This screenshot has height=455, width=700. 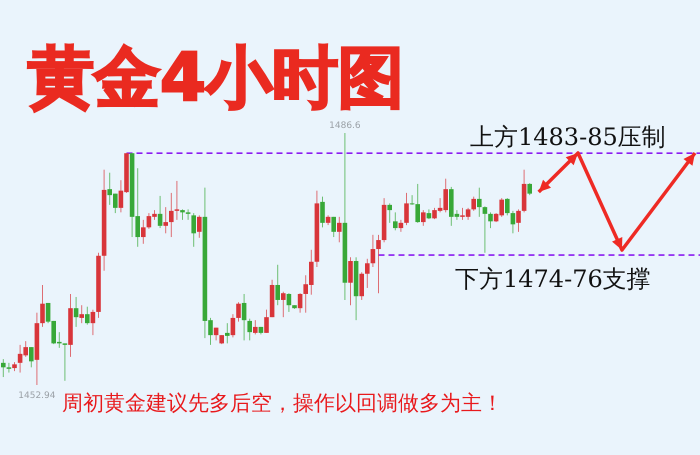 What do you see at coordinates (282, 403) in the screenshot?
I see `text: 周初黄金建议先多后空，操作以回调做多为主！` at bounding box center [282, 403].